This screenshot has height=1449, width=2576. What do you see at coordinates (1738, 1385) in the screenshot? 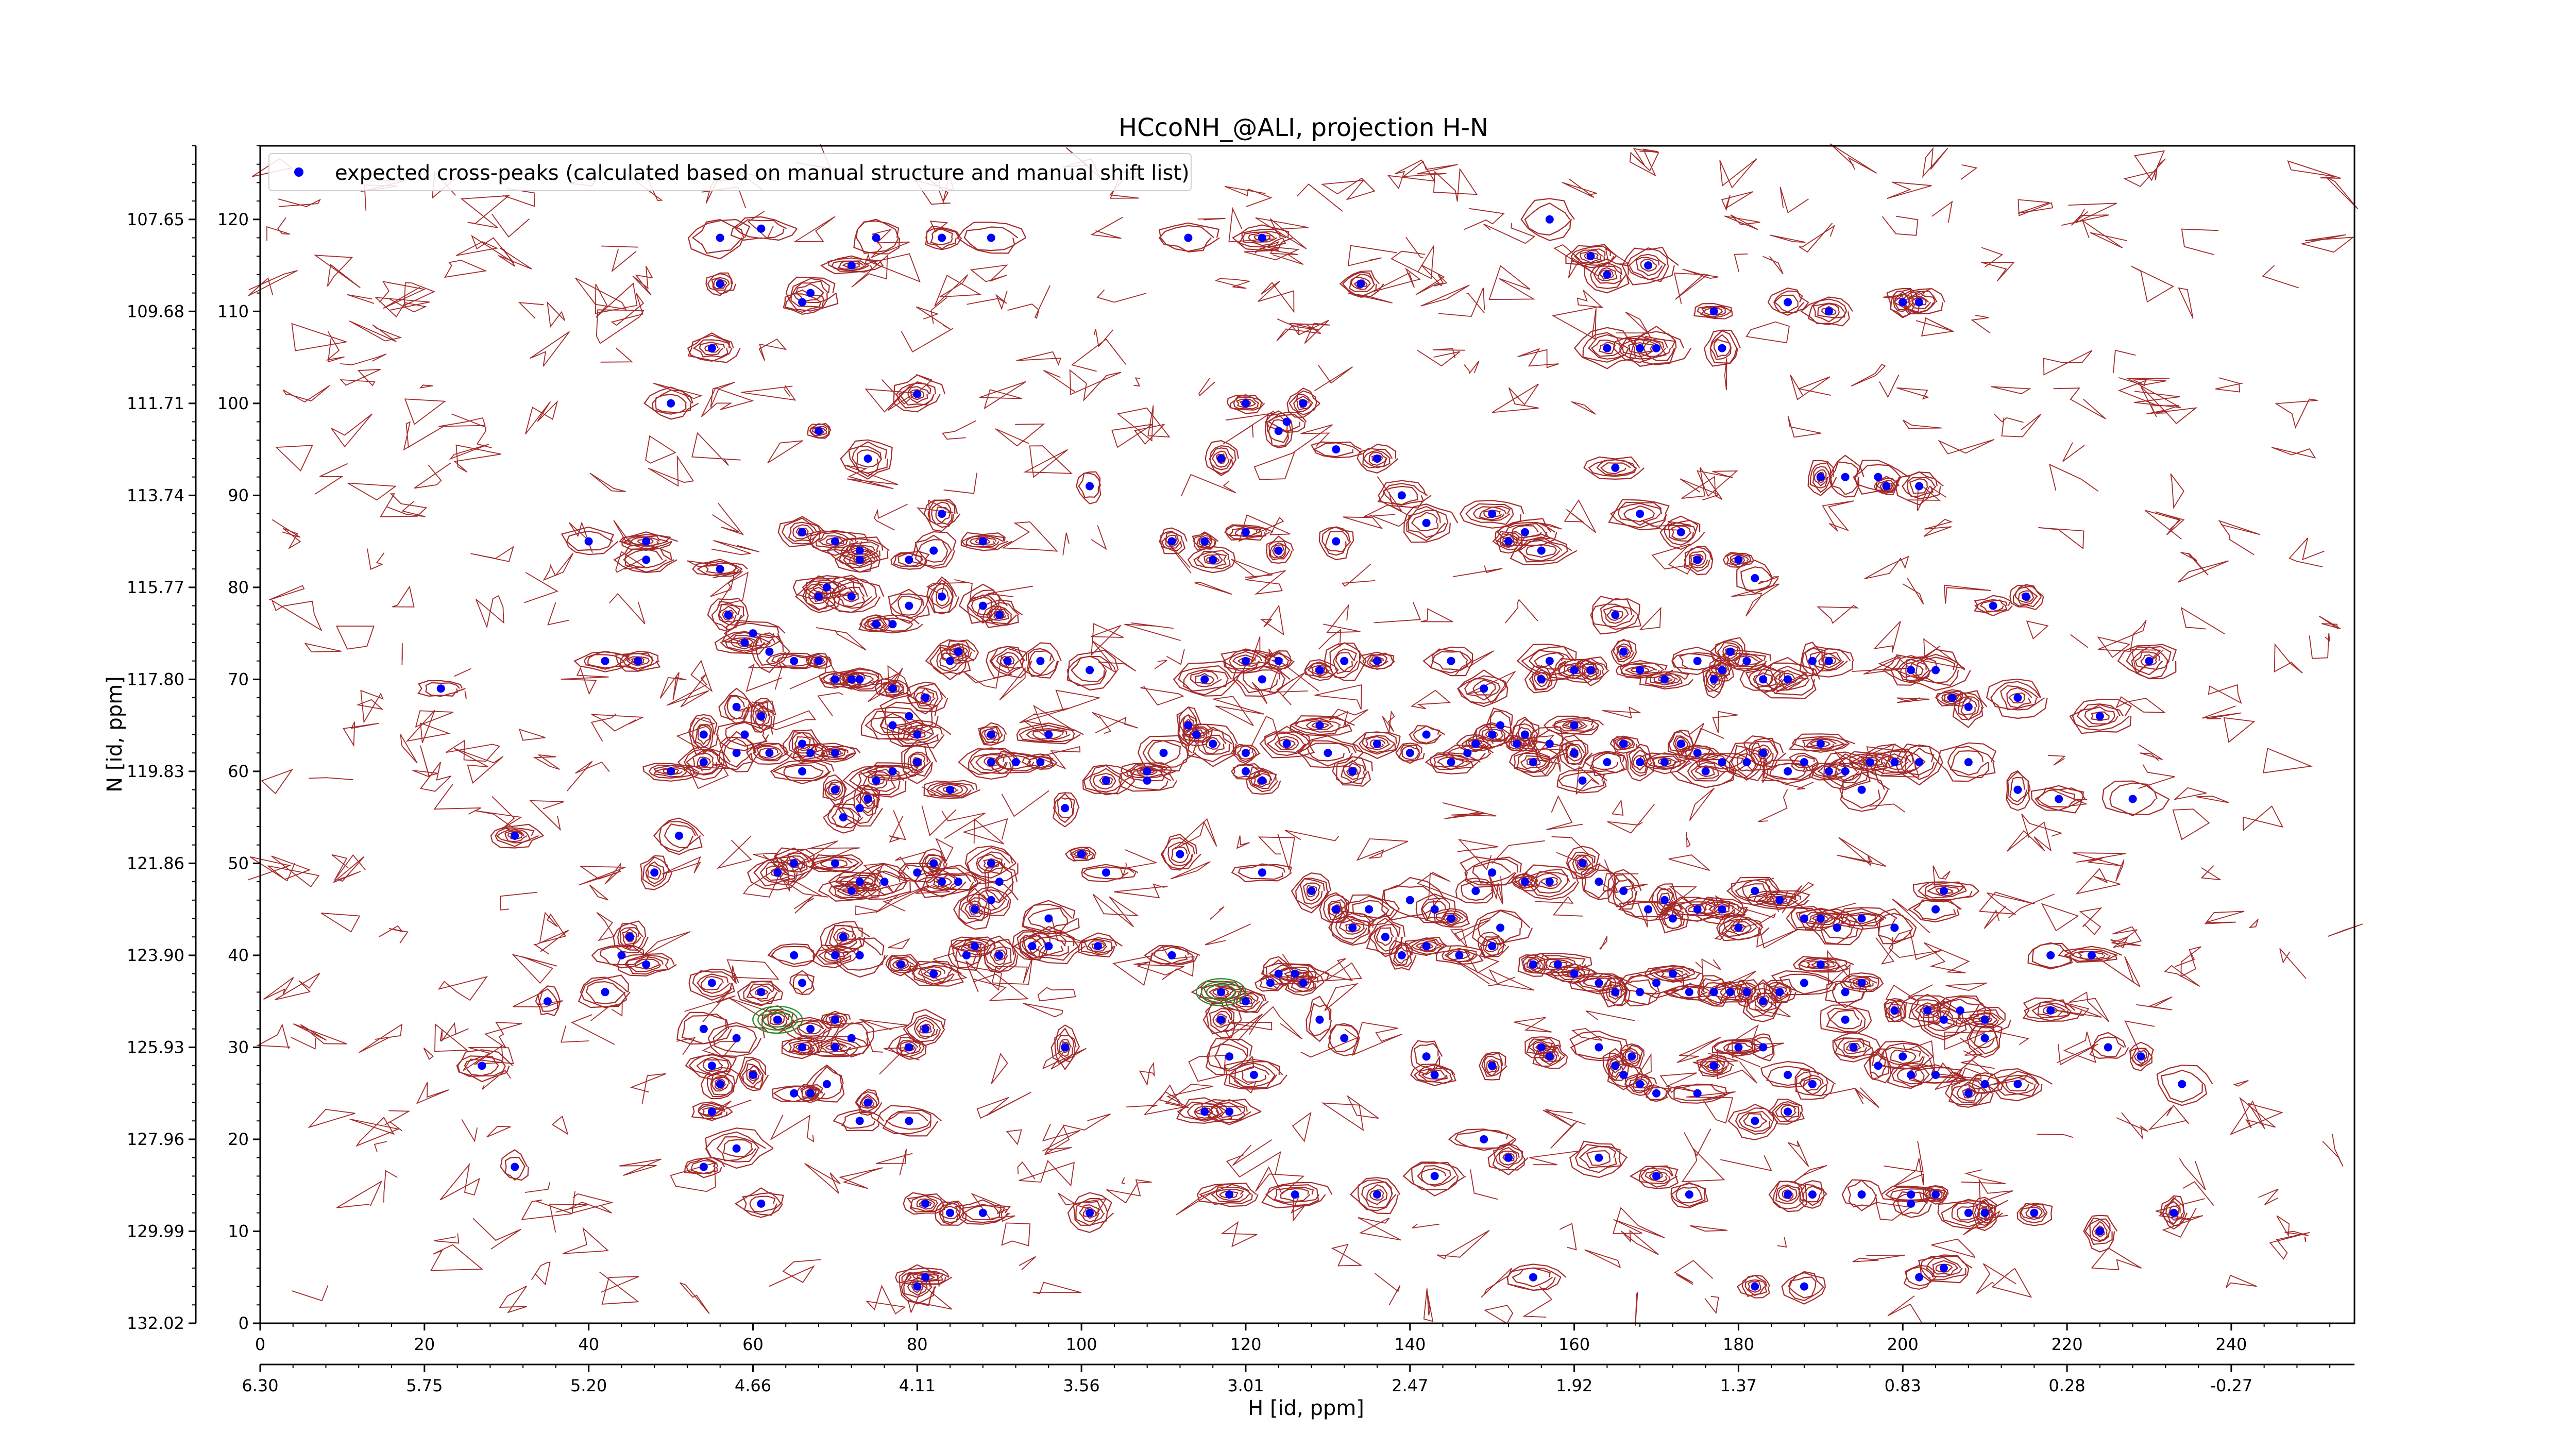
I see `x-ppm-tick-label: 1.37` at bounding box center [1738, 1385].